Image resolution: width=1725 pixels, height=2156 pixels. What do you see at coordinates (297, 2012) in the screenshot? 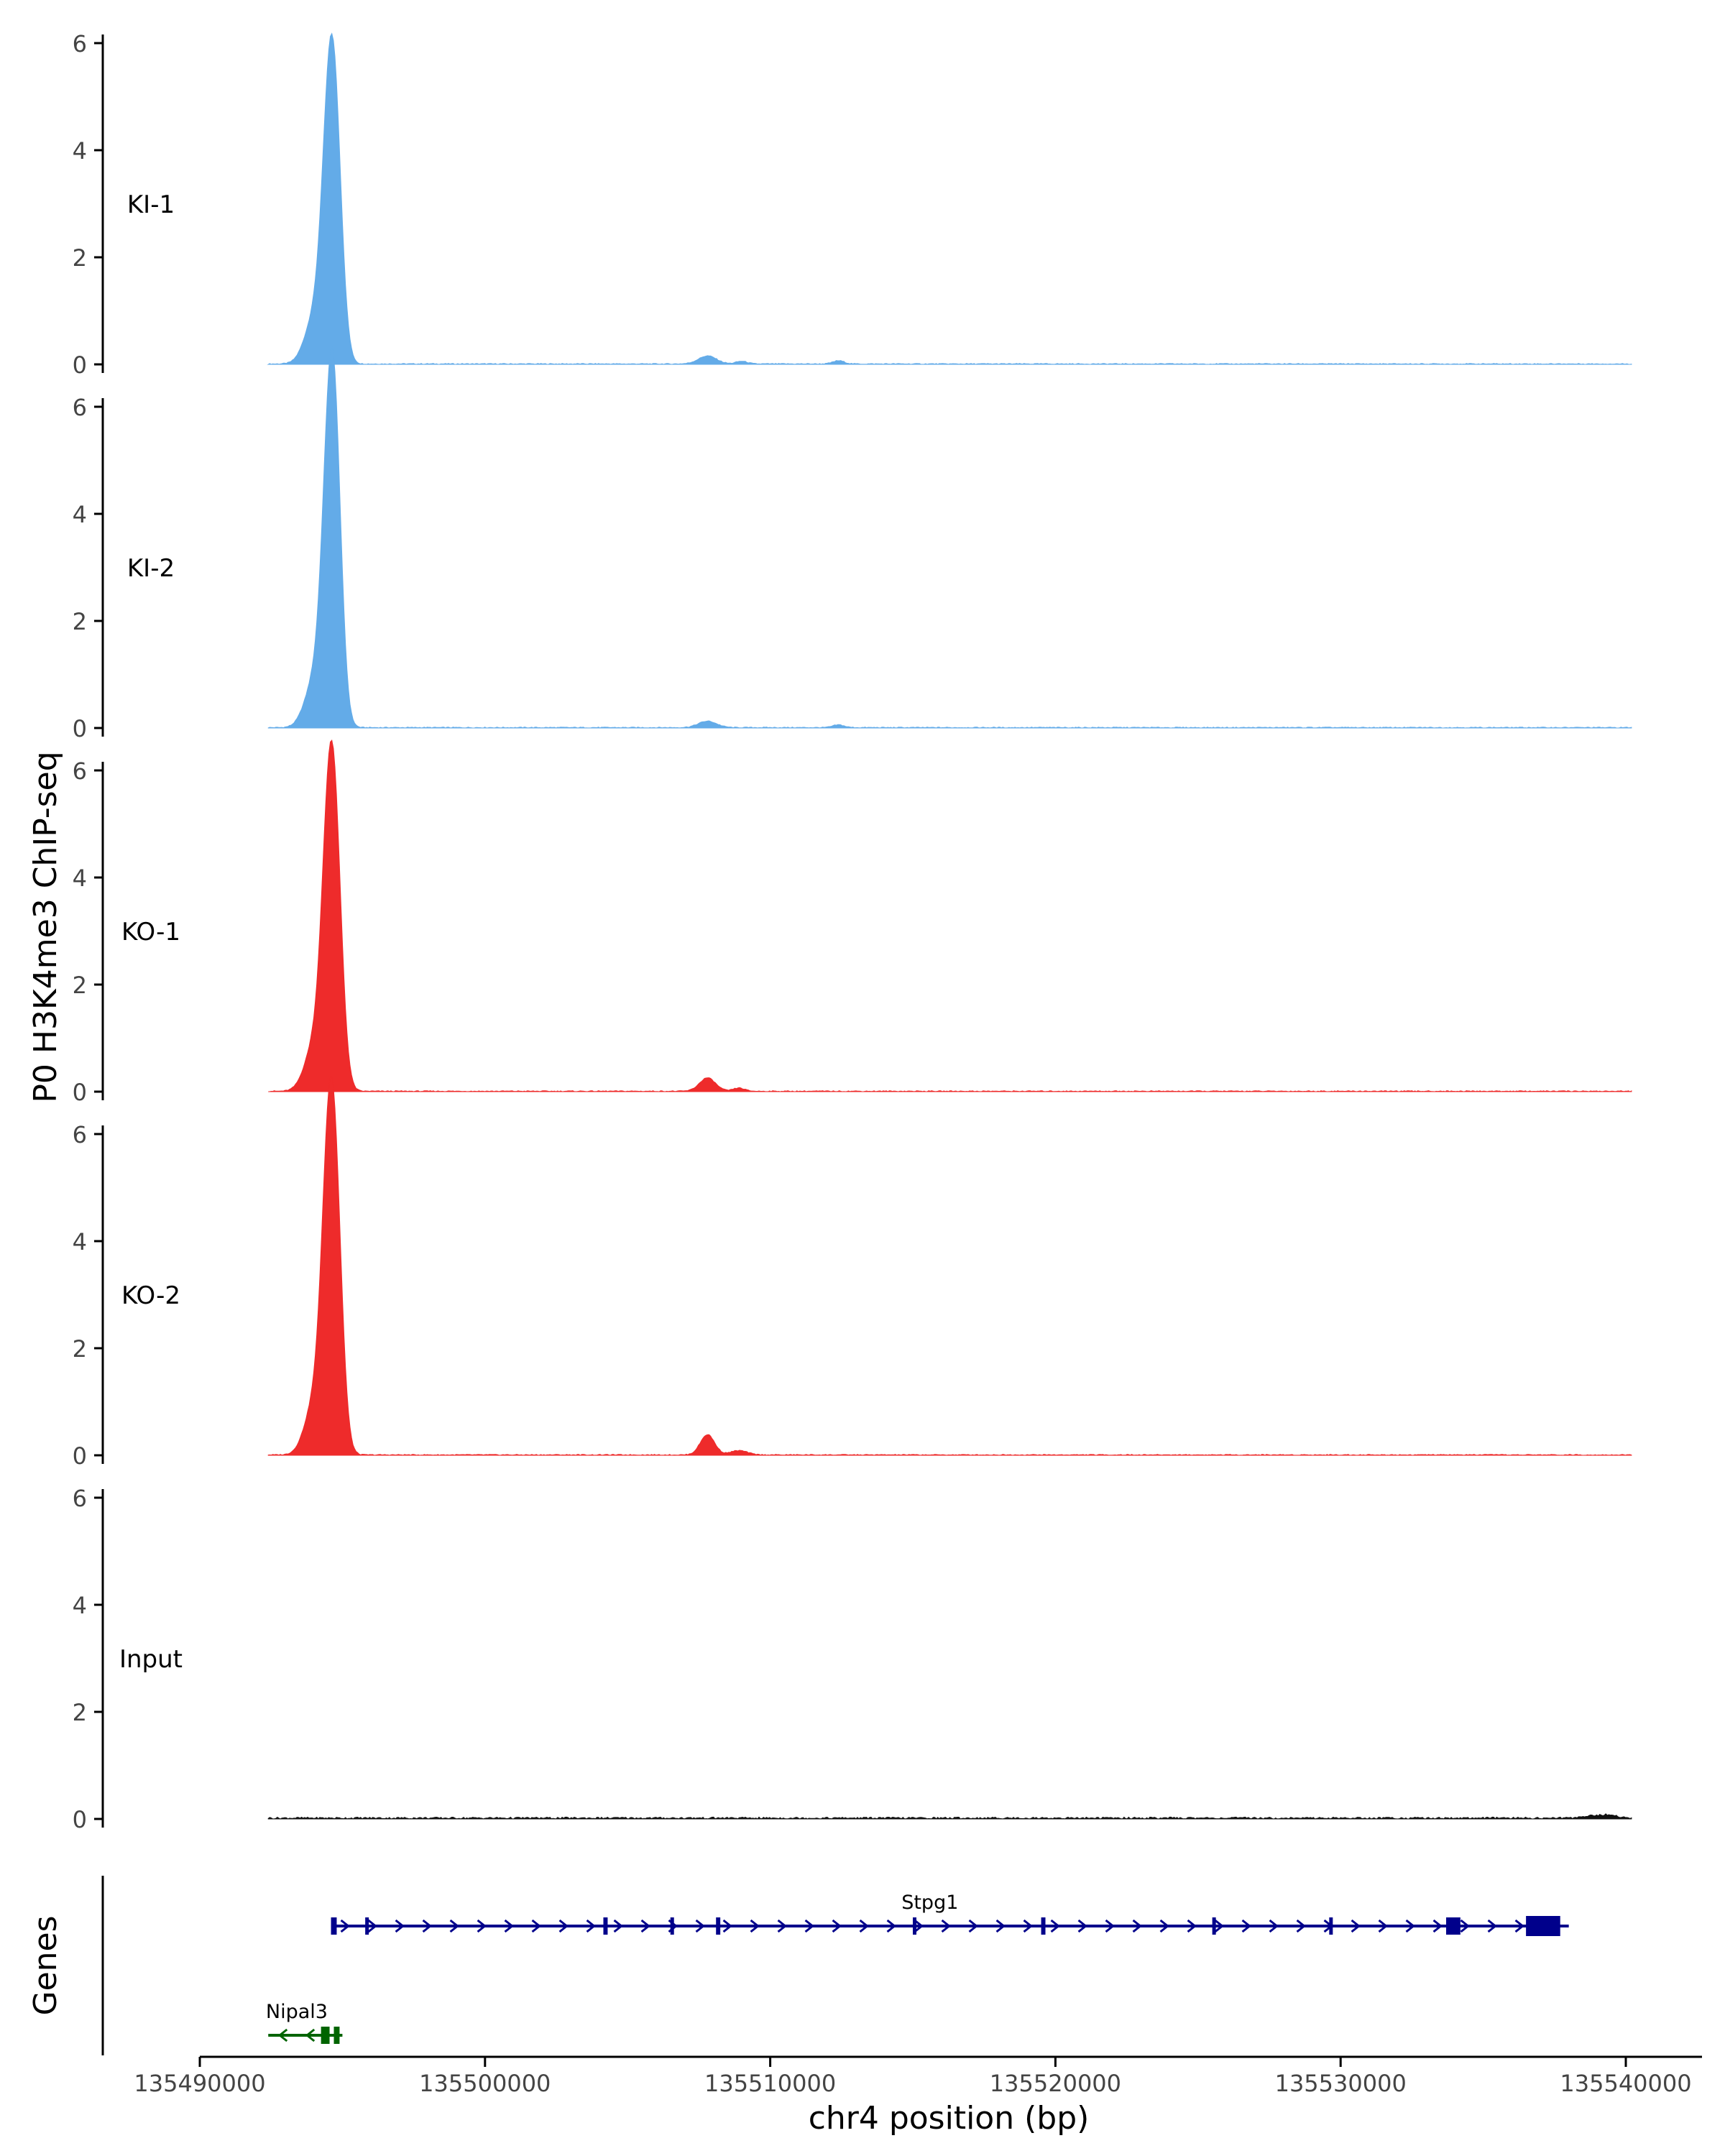
I see `gene-label: Nipal3` at bounding box center [297, 2012].